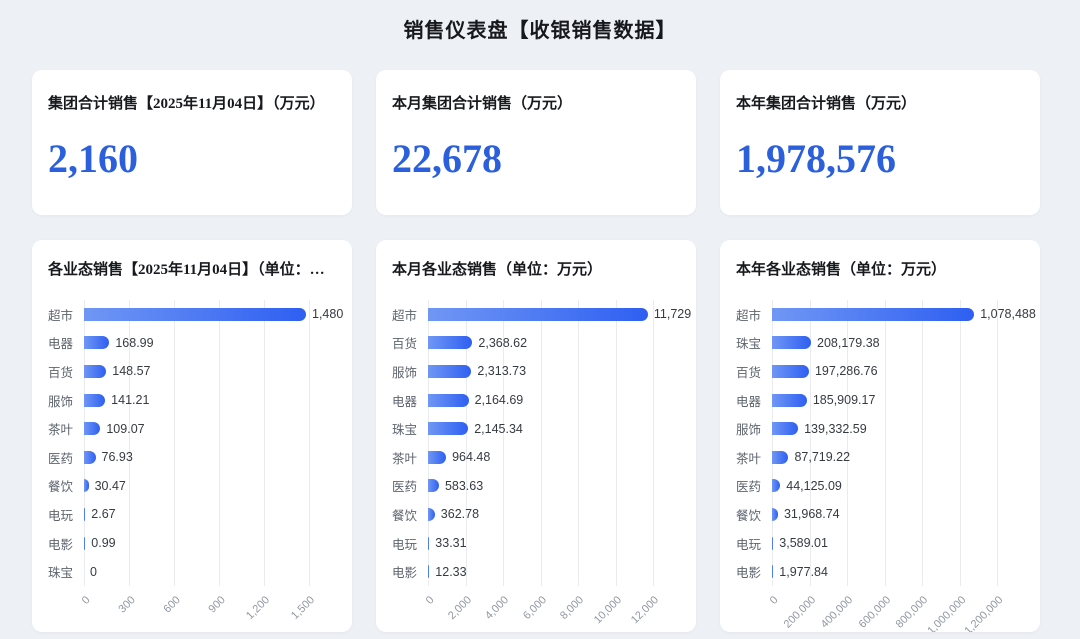 The width and height of the screenshot is (1080, 639). Describe the element at coordinates (541, 443) in the screenshot. I see `chart-gridlines` at that location.